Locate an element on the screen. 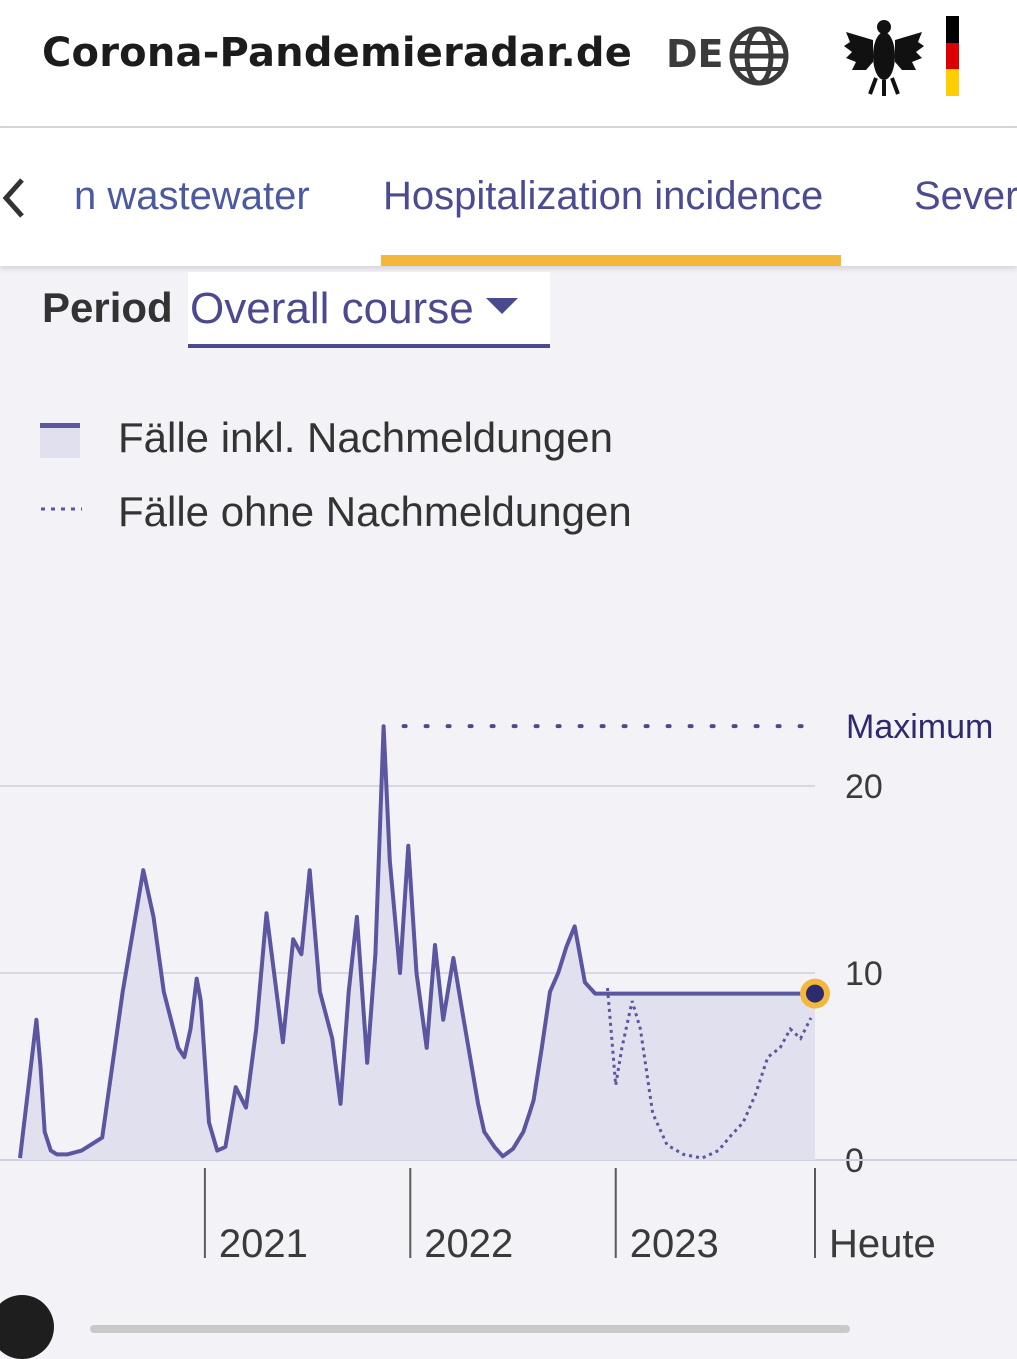 This screenshot has height=1359, width=1017. maximum-label: Maximum is located at coordinates (919, 727).